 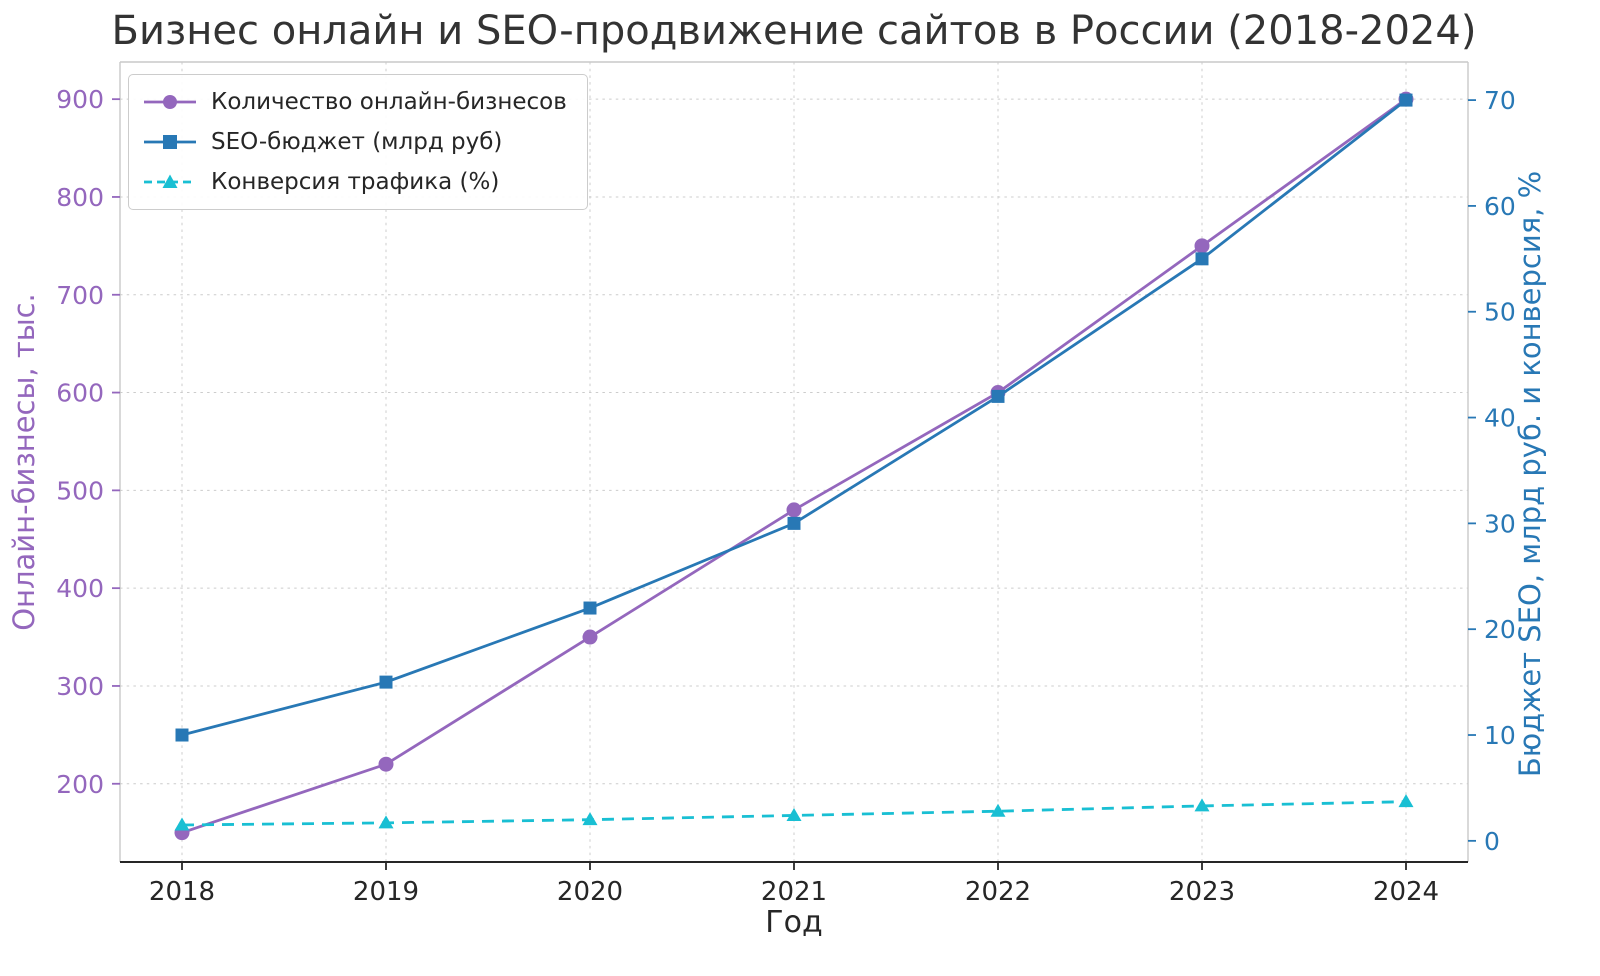 I want to click on legend-label-online-businesses: Количество онлайн-бизнесов, so click(x=389, y=102).